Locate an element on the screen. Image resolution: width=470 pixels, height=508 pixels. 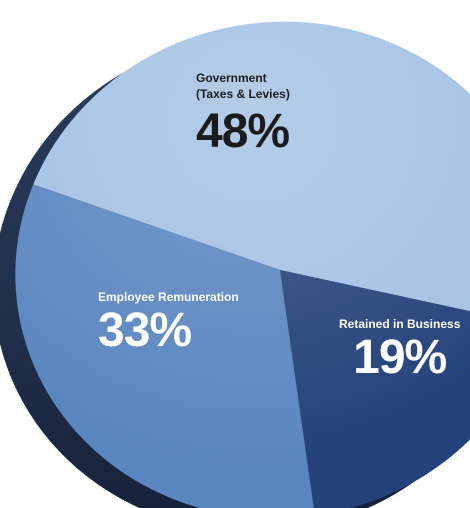
slice-label-retained: Retained in Business 19% is located at coordinates (399, 349).